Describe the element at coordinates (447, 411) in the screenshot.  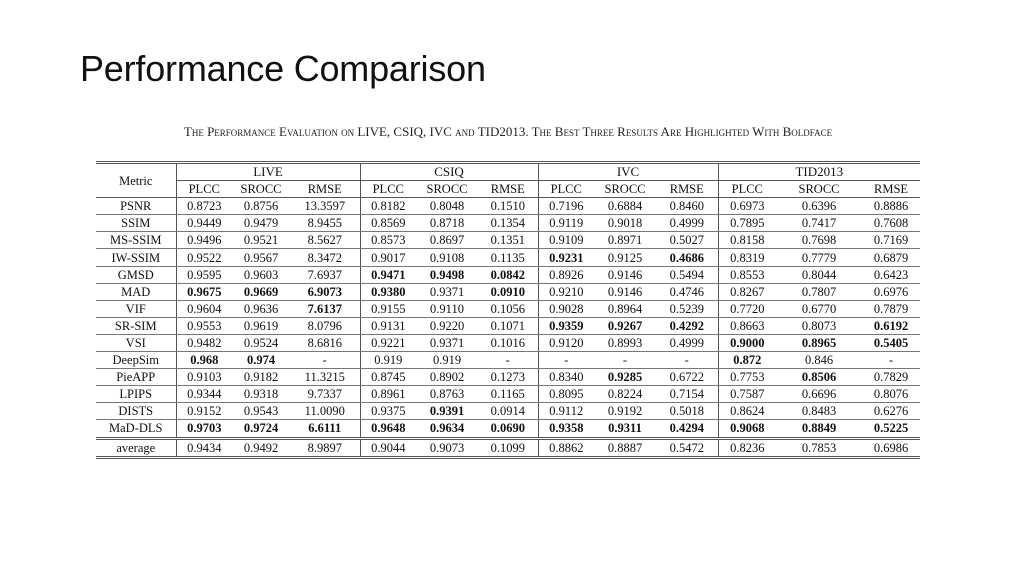
I see `table-cell: 0.9391` at that location.